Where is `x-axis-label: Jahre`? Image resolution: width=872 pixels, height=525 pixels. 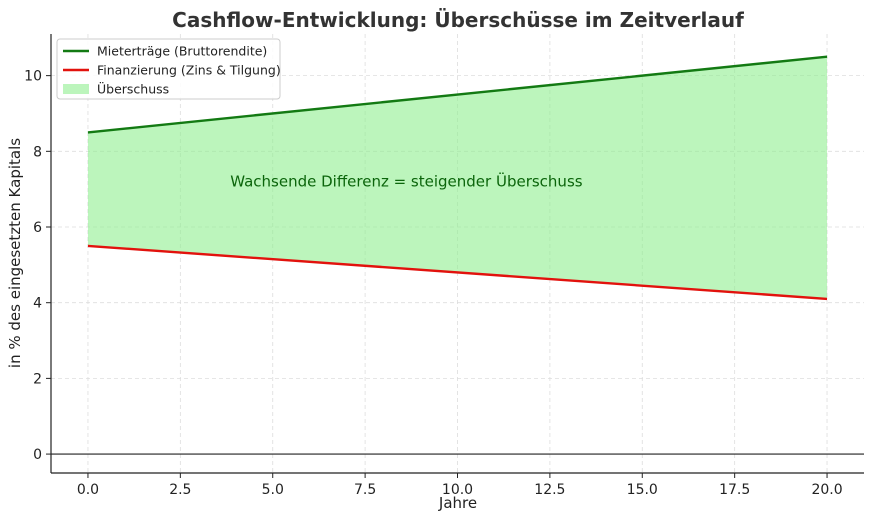
x-axis-label: Jahre is located at coordinates (457, 503).